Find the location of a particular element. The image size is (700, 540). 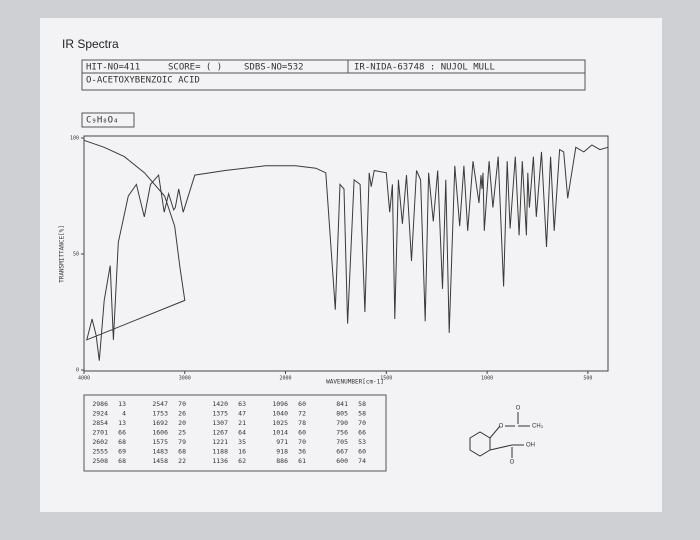

peak-transmittance: 22 is located at coordinates (182, 461).